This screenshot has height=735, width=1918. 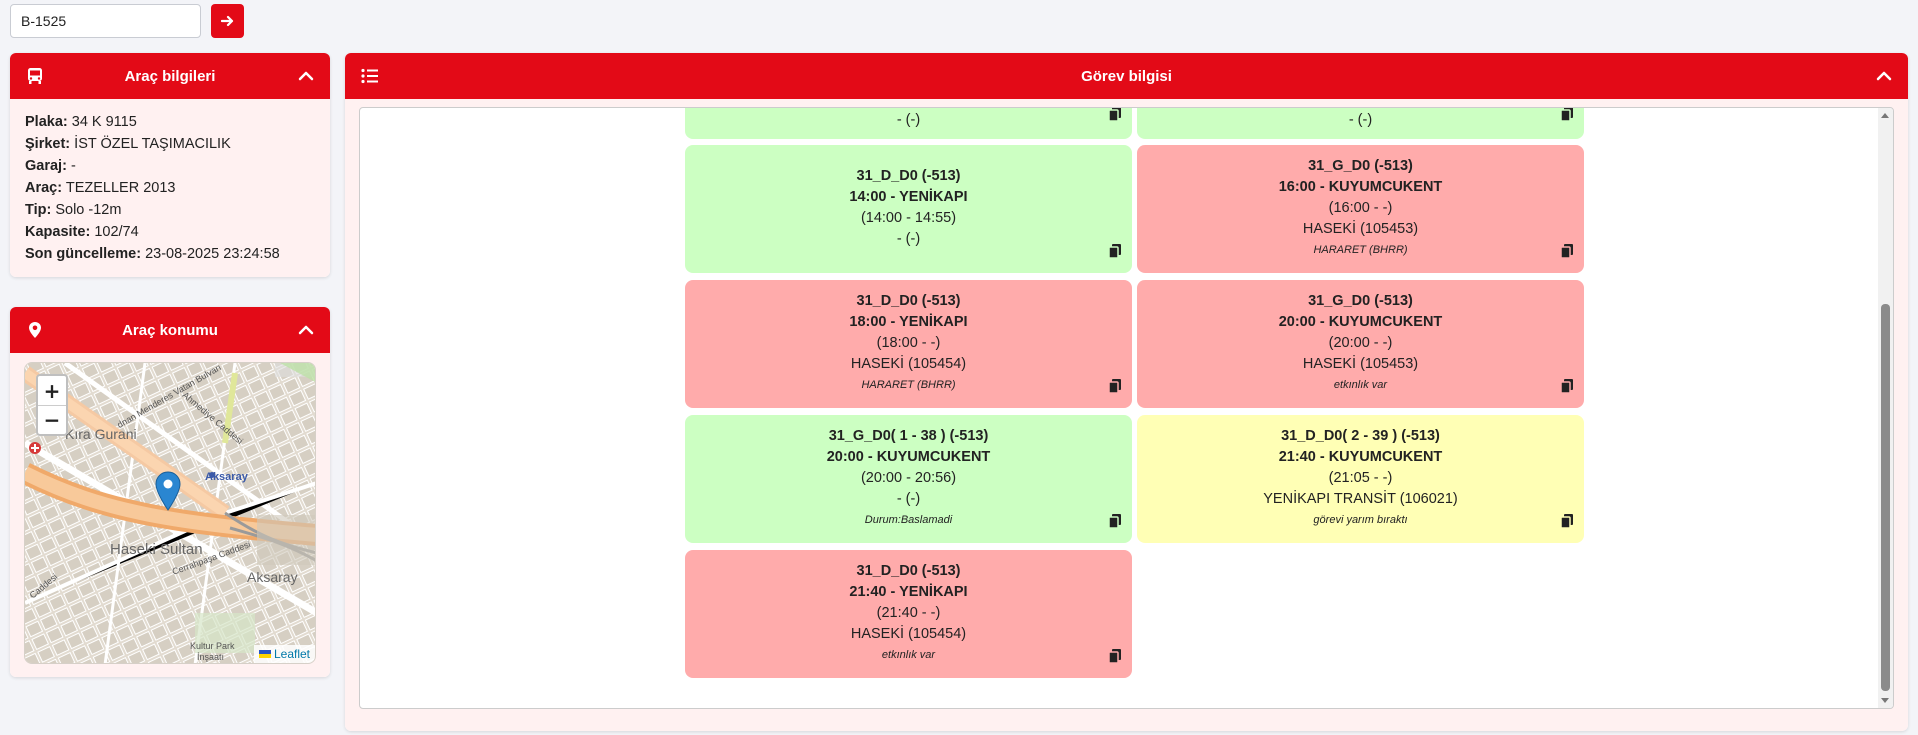 What do you see at coordinates (35, 76) in the screenshot?
I see `bus-icon` at bounding box center [35, 76].